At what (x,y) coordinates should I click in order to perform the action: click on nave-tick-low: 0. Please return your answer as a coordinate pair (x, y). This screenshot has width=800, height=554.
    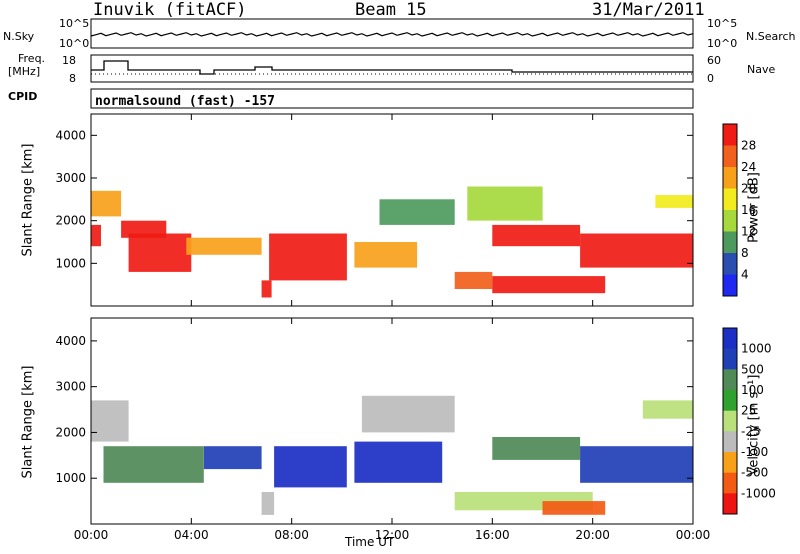
    Looking at the image, I should click on (710, 78).